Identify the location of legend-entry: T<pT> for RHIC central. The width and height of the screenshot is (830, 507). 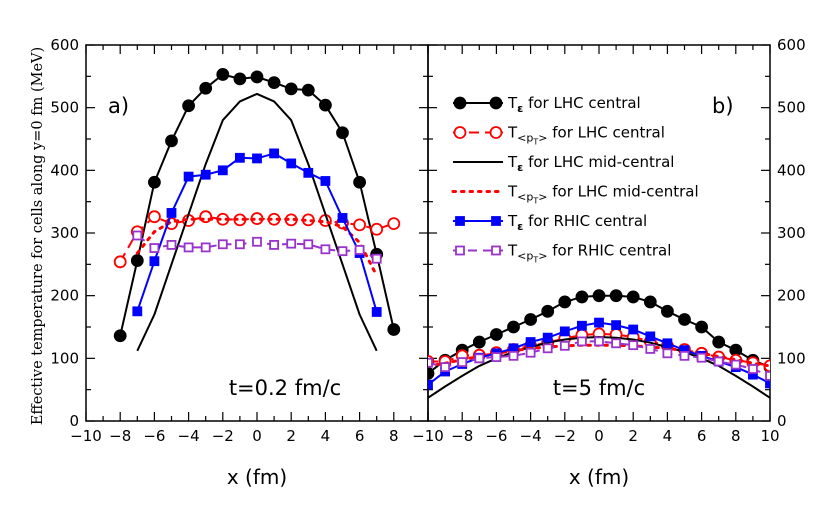
(562, 253).